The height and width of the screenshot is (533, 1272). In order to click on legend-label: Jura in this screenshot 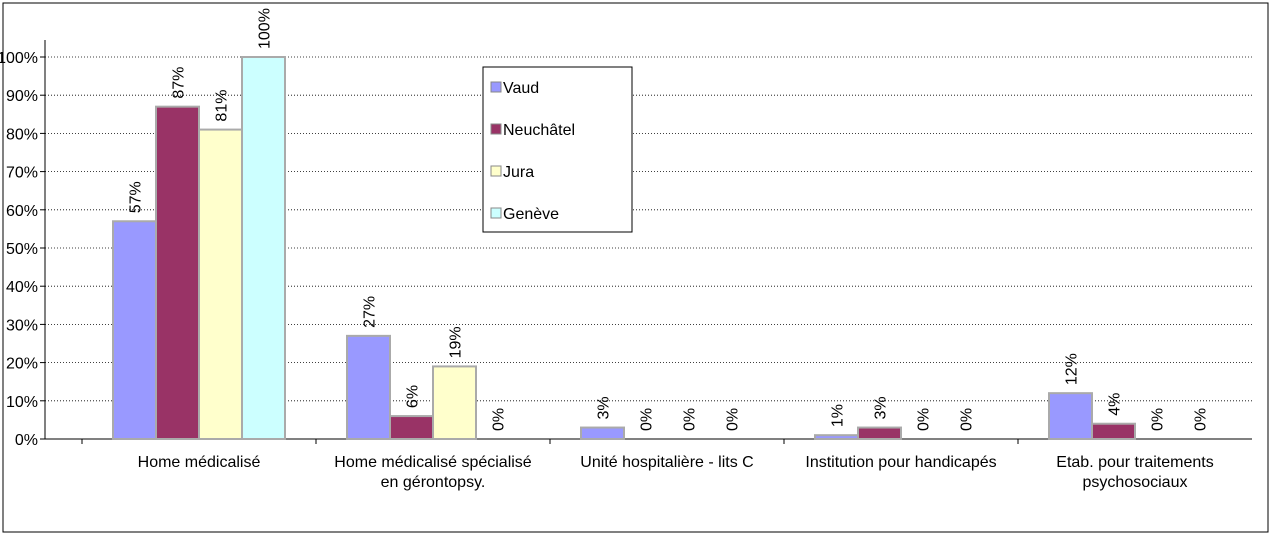, I will do `click(518, 172)`.